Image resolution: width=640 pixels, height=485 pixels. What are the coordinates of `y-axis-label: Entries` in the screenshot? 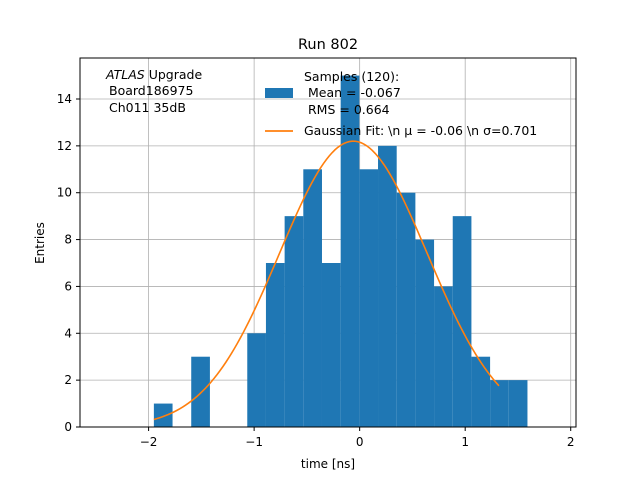 It's located at (40, 243).